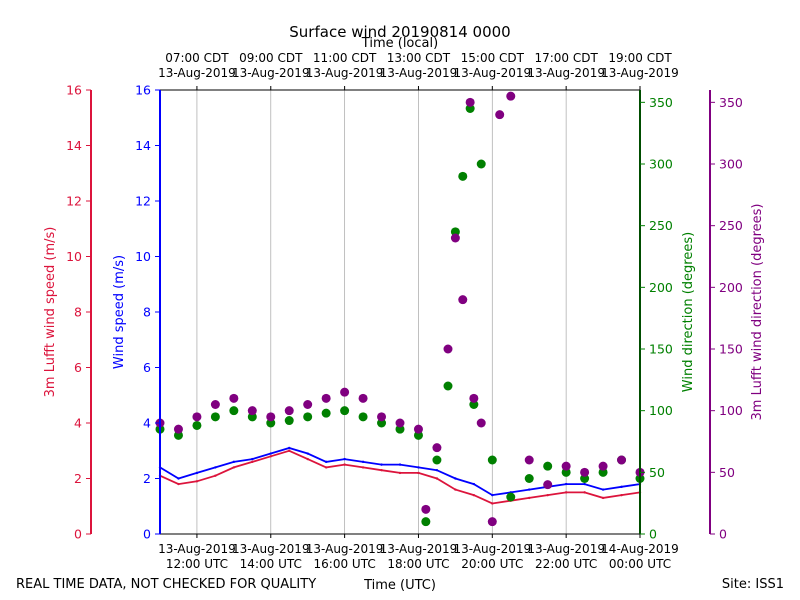 This screenshot has height=600, width=800. Describe the element at coordinates (78, 367) in the screenshot. I see `lufft-speed-tick-label: 6` at that location.